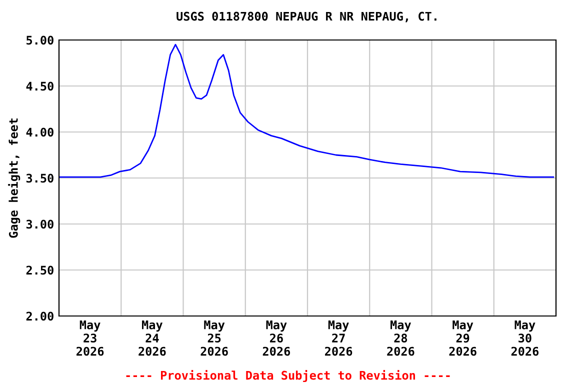  Describe the element at coordinates (462, 338) in the screenshot. I see `x-tick-label: May 29 2026` at that location.